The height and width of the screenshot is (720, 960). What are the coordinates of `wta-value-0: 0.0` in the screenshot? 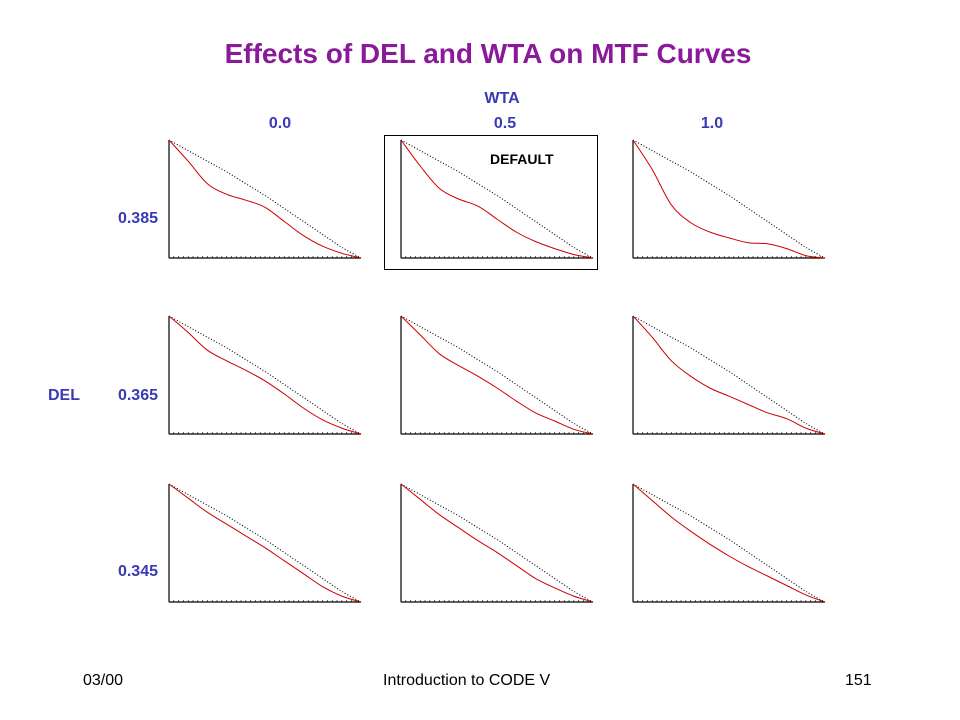 It's located at (280, 123).